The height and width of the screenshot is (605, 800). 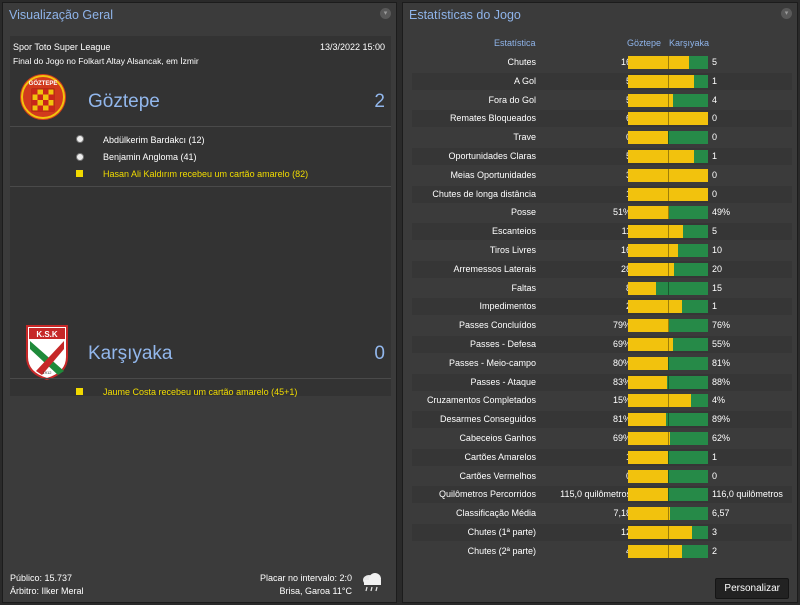 I want to click on stat-away-value: 4%, so click(x=719, y=400).